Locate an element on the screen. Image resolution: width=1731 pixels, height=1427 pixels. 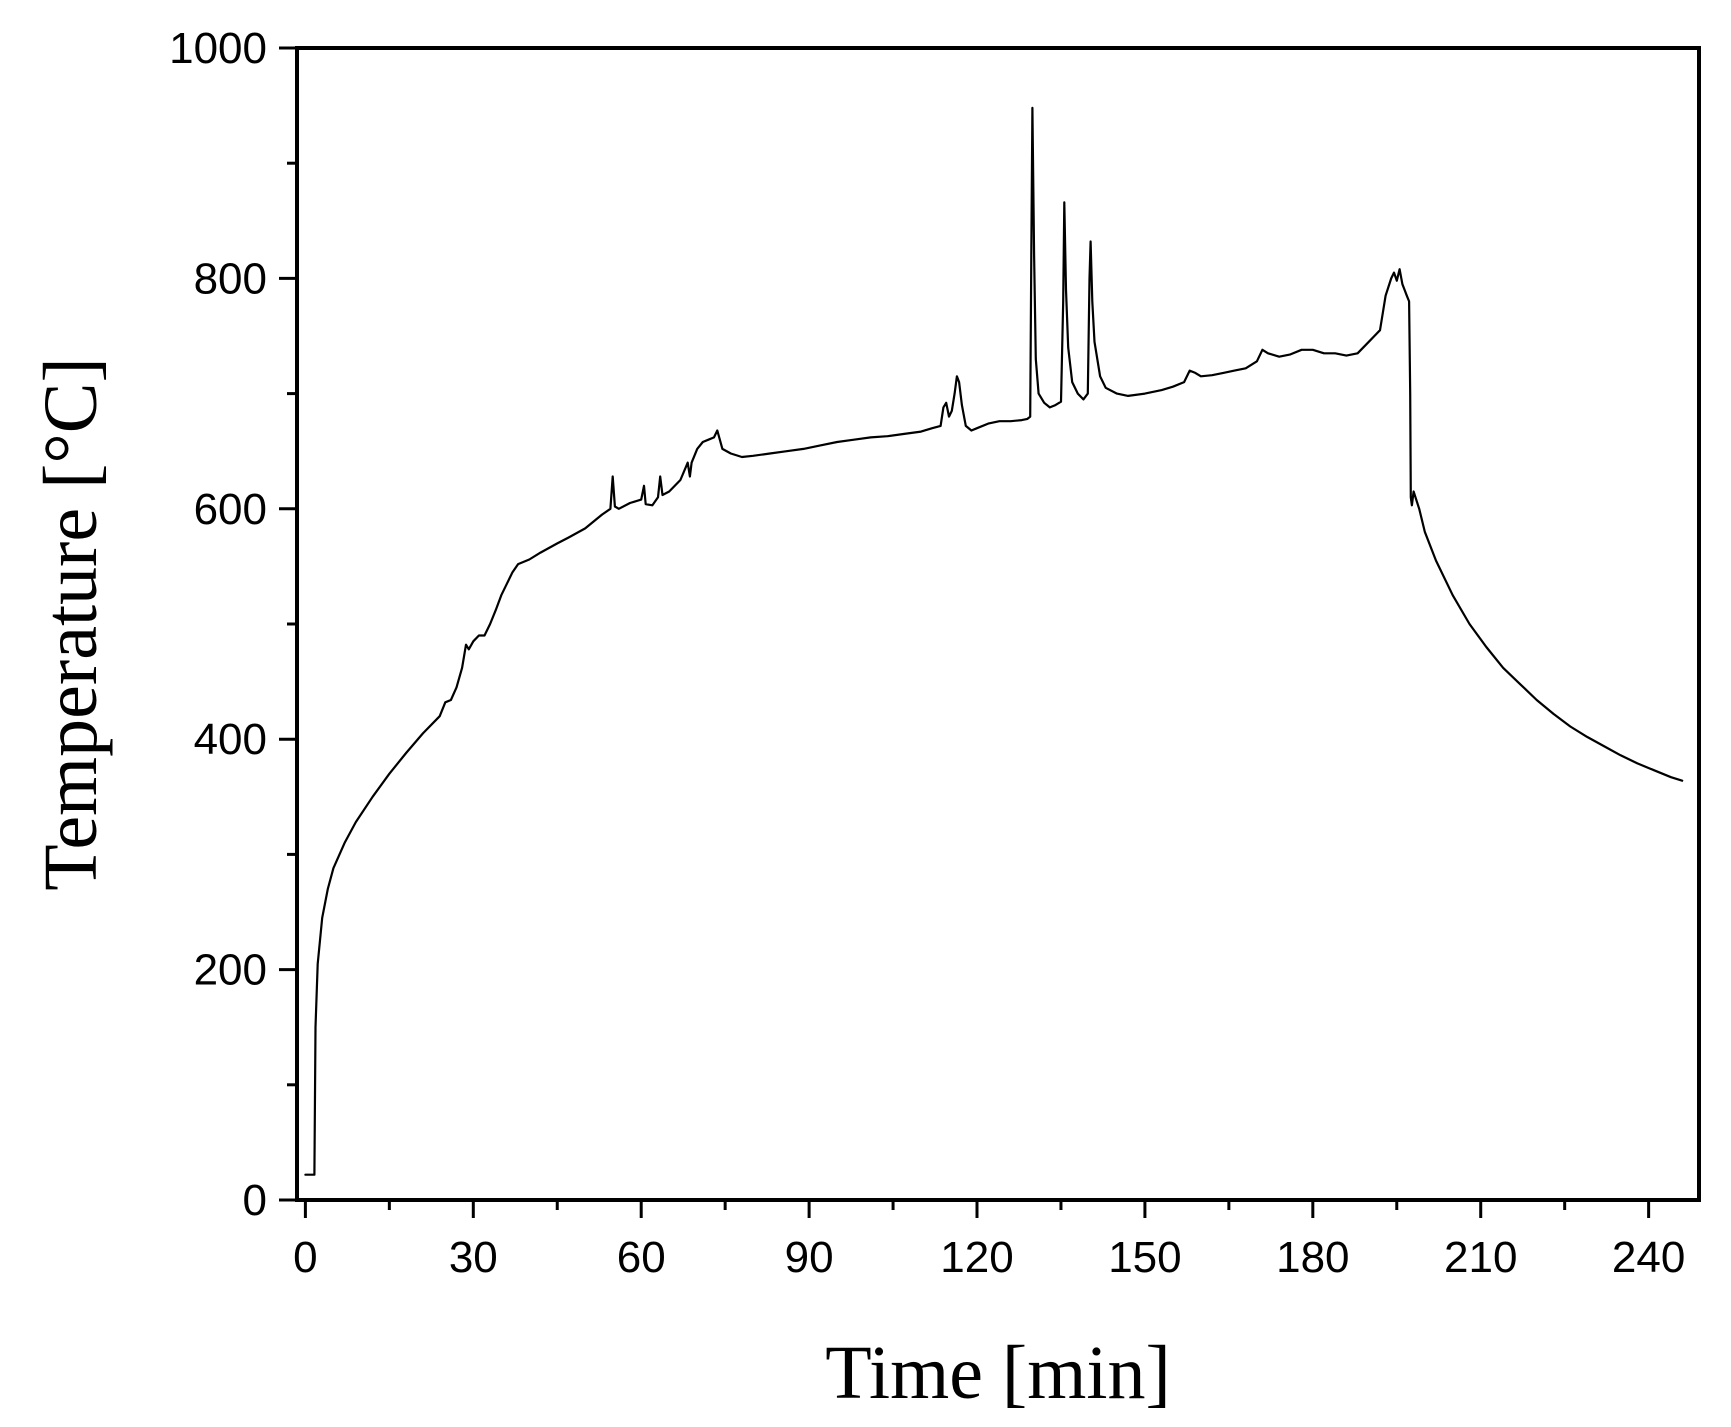
y-tick-label: 1000 is located at coordinates (218, 48).